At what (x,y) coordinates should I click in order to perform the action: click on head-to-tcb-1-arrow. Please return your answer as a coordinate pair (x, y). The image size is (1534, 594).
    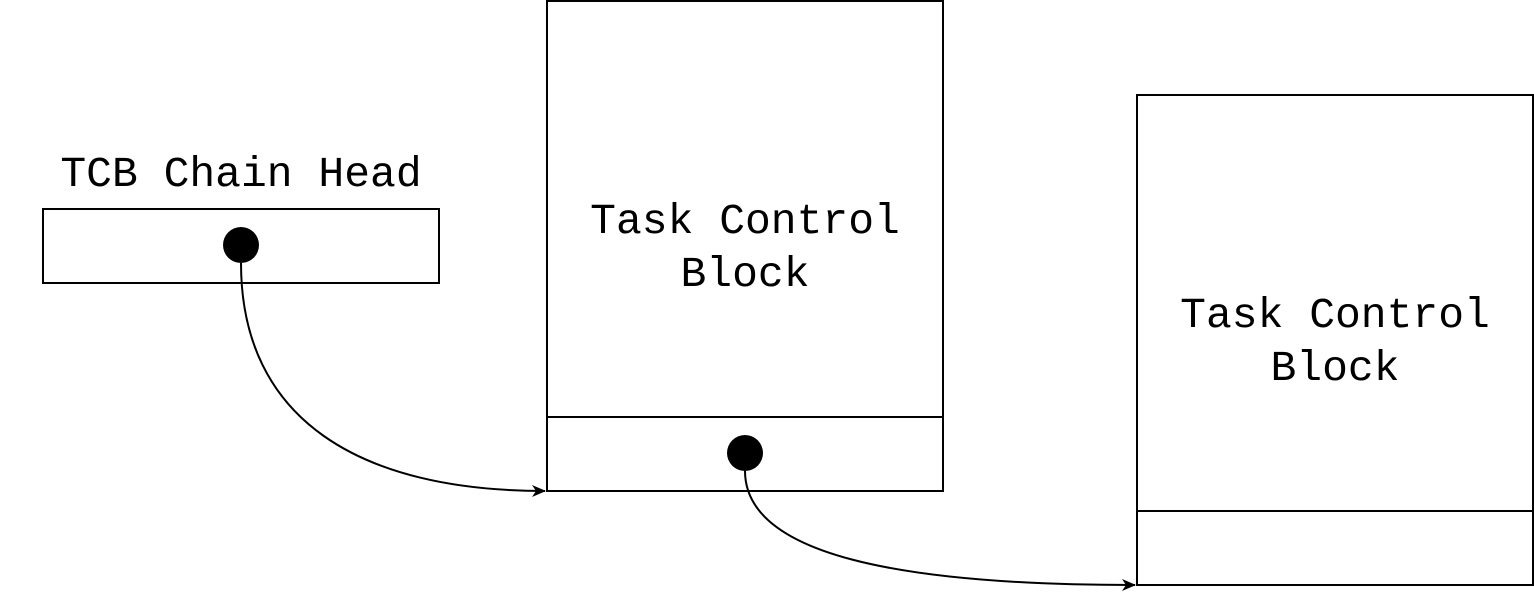
    Looking at the image, I should click on (393, 379).